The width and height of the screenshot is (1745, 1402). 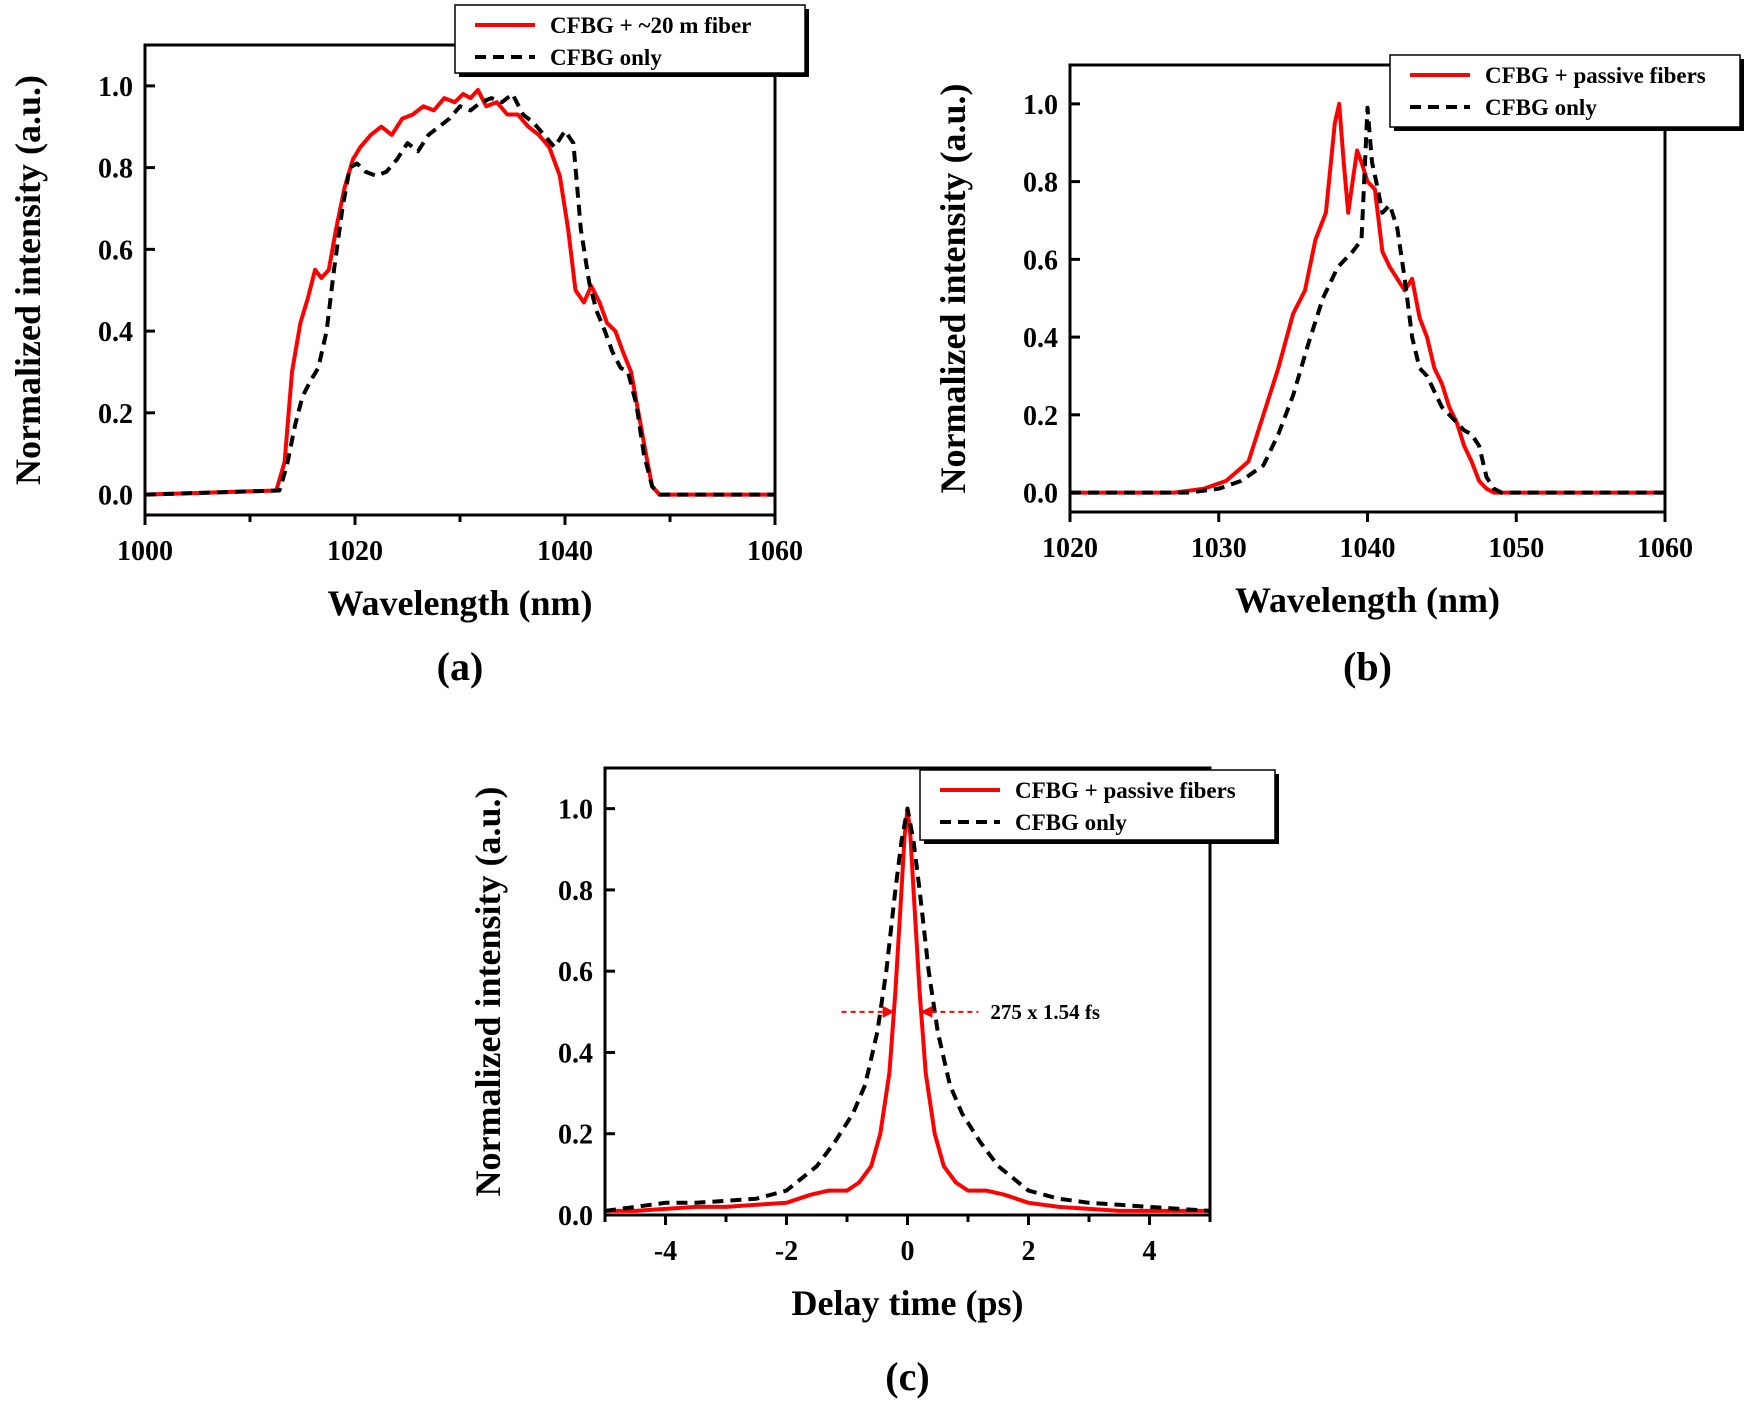 What do you see at coordinates (908, 1303) in the screenshot?
I see `x-axis-title: Delay time (ps)` at bounding box center [908, 1303].